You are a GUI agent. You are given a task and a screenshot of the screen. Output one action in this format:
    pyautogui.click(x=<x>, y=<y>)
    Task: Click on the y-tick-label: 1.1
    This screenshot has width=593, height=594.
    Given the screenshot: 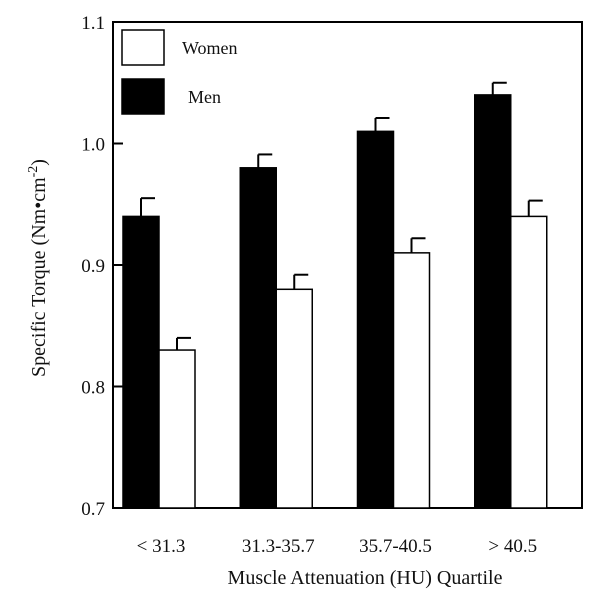 What is the action you would take?
    pyautogui.click(x=93, y=23)
    